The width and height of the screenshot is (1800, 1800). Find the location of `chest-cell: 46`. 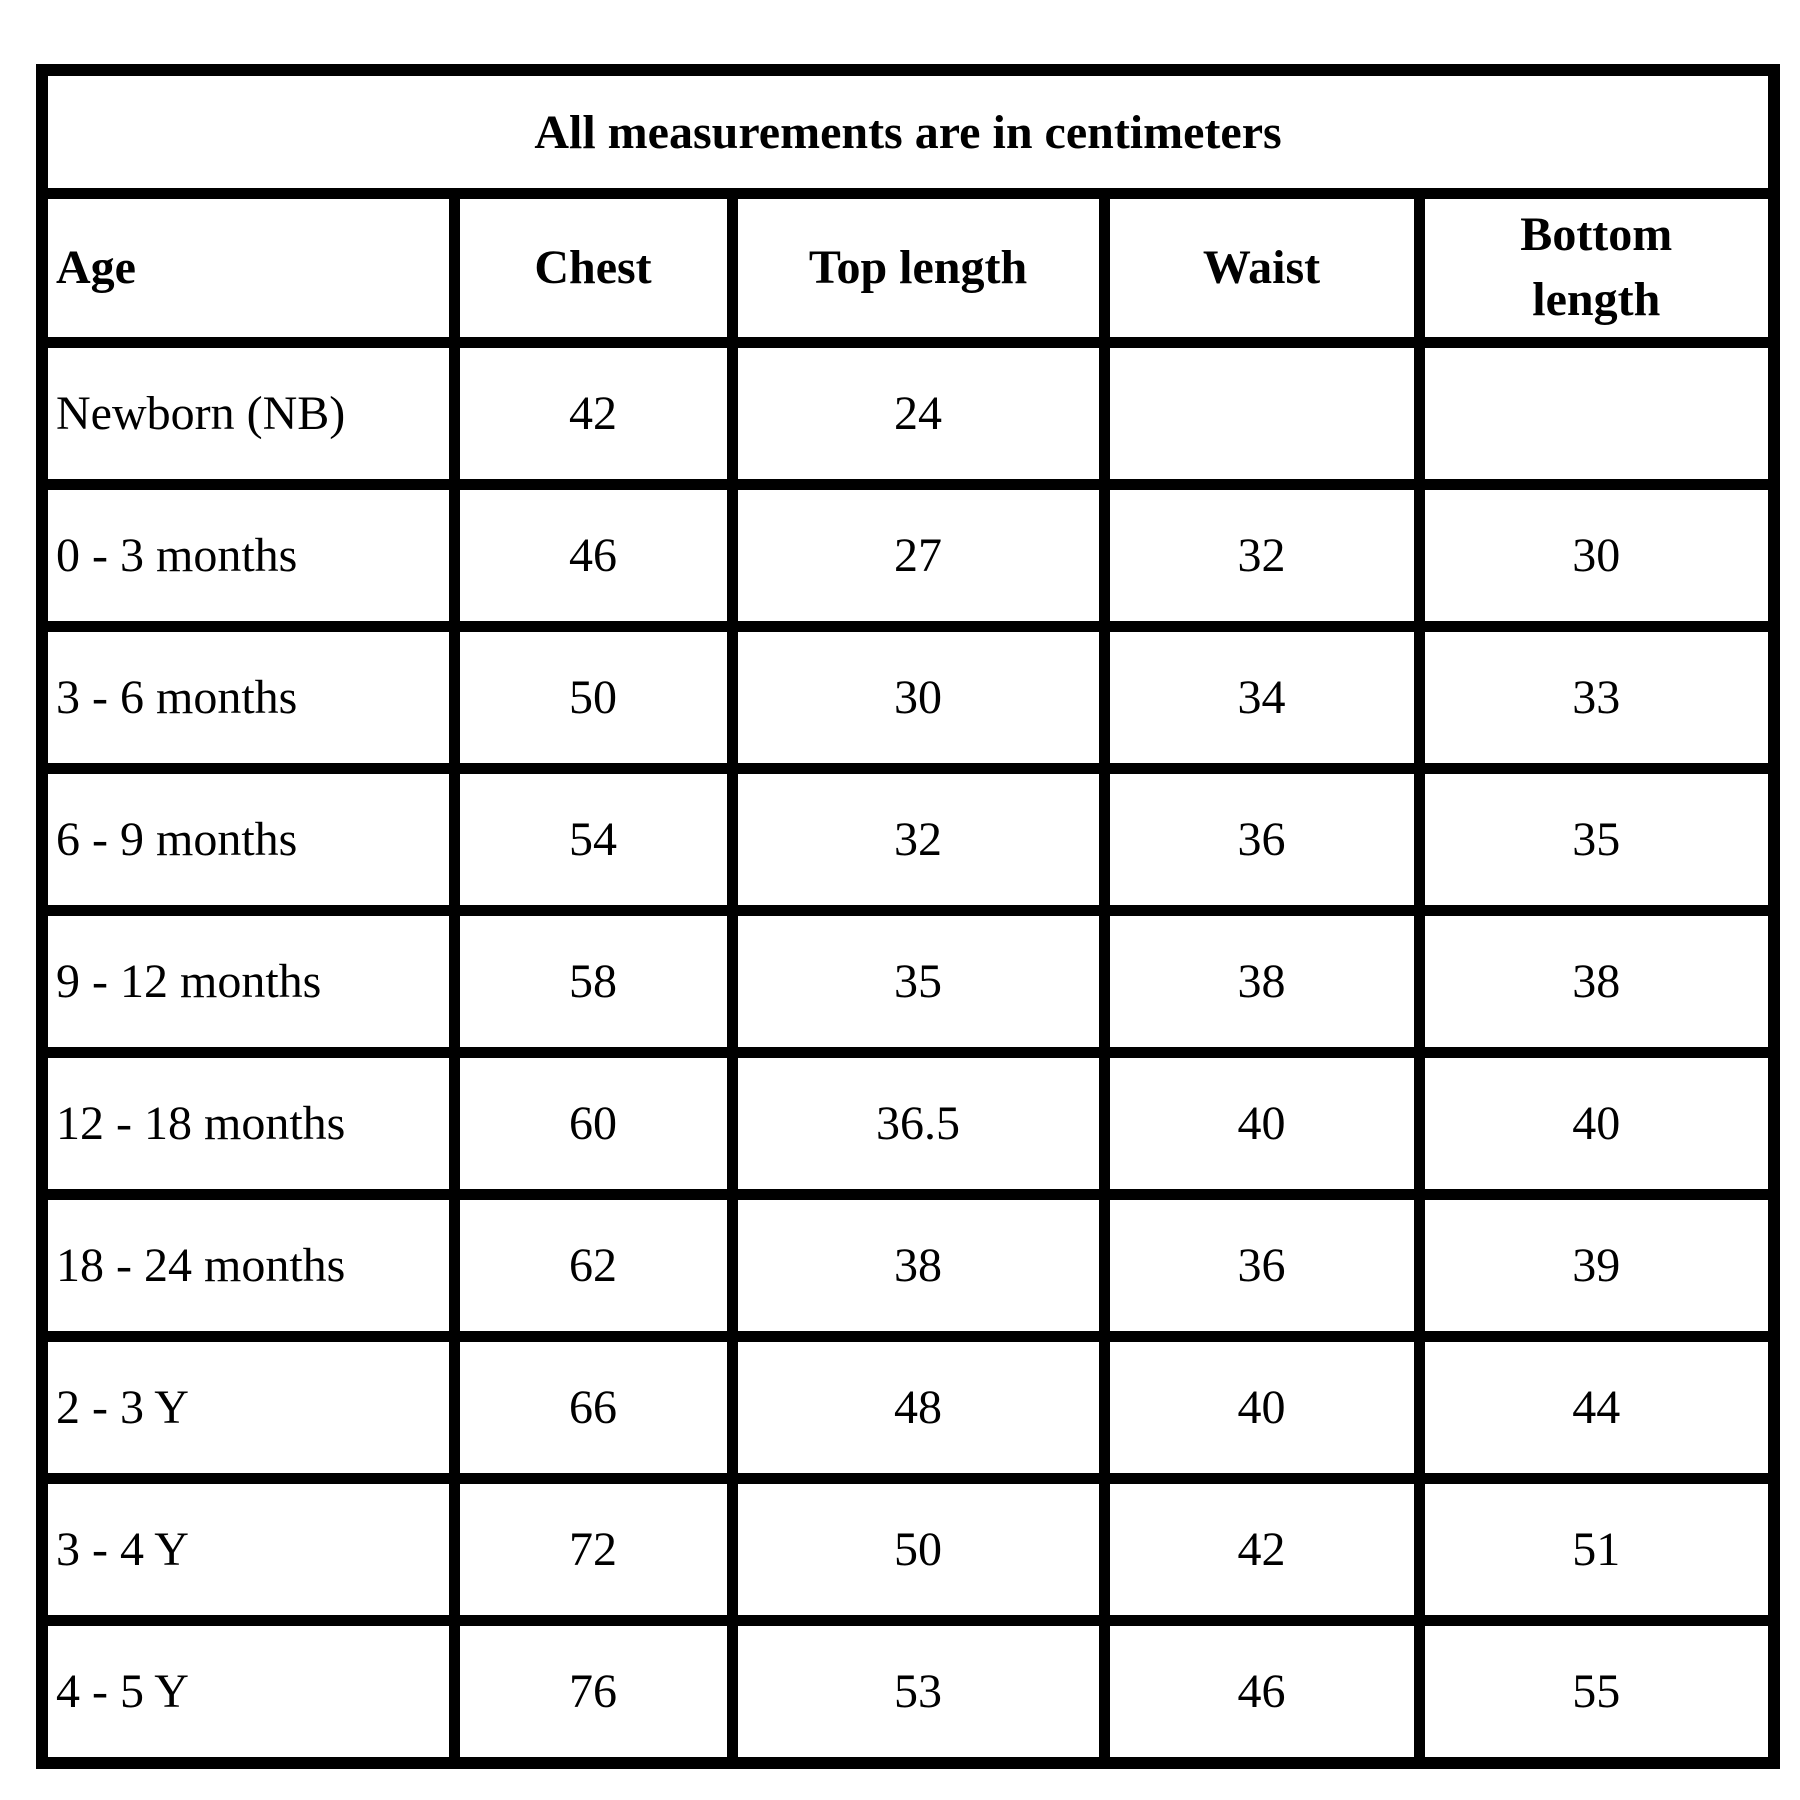

chest-cell: 46 is located at coordinates (593, 555).